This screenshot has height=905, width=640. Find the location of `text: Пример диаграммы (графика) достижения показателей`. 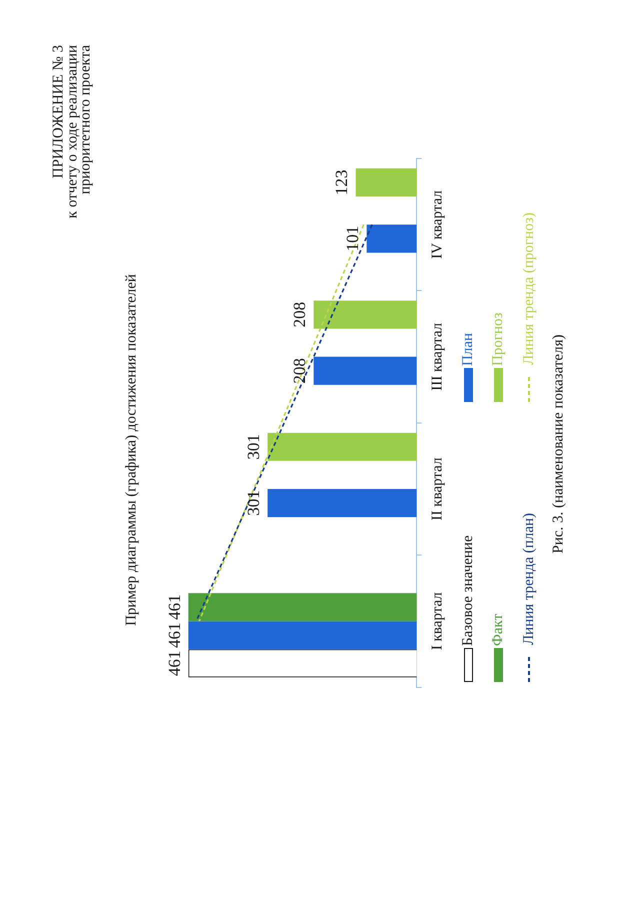

text: Пример диаграммы (графика) достижения показателей is located at coordinates (132, 450).